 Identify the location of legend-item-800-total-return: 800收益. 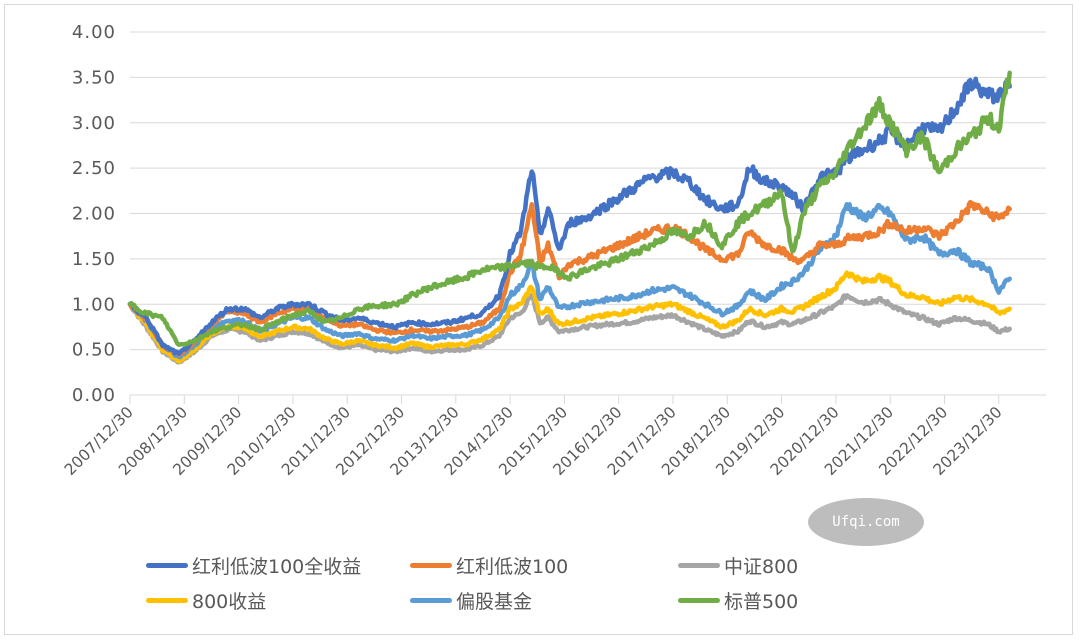
(206, 600).